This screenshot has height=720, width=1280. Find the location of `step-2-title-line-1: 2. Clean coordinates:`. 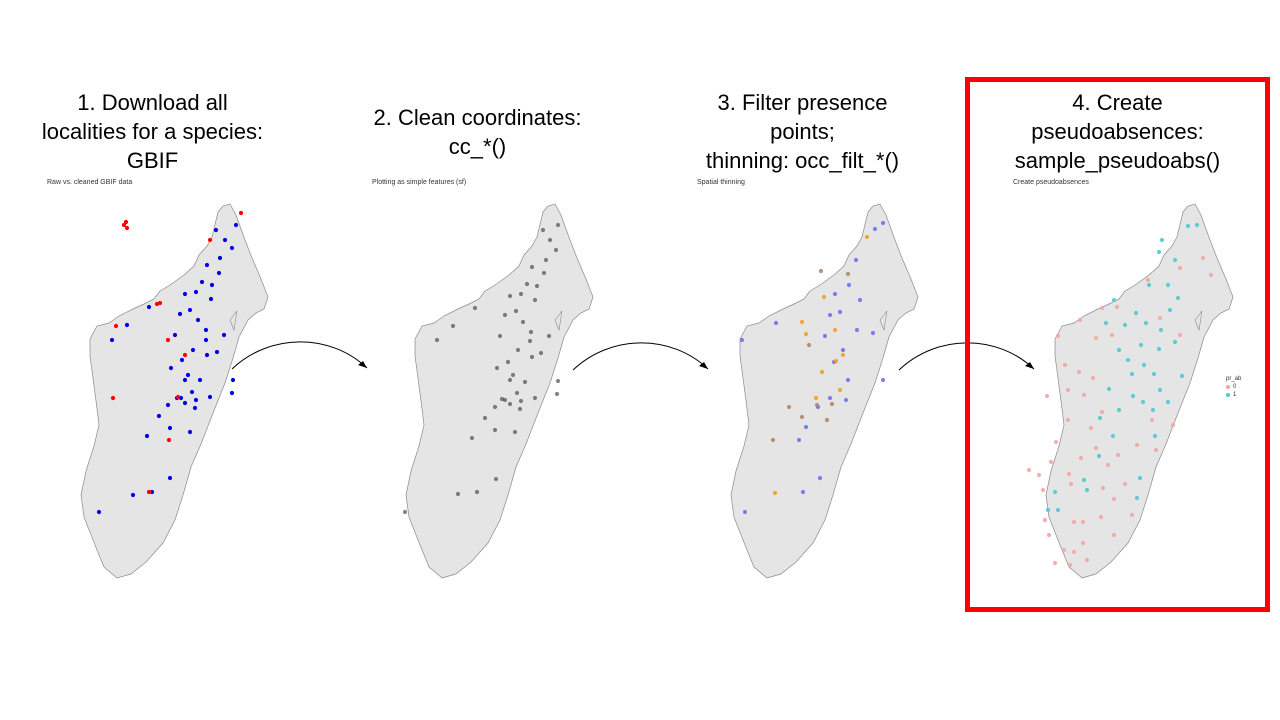

step-2-title-line-1: 2. Clean coordinates: is located at coordinates (477, 117).